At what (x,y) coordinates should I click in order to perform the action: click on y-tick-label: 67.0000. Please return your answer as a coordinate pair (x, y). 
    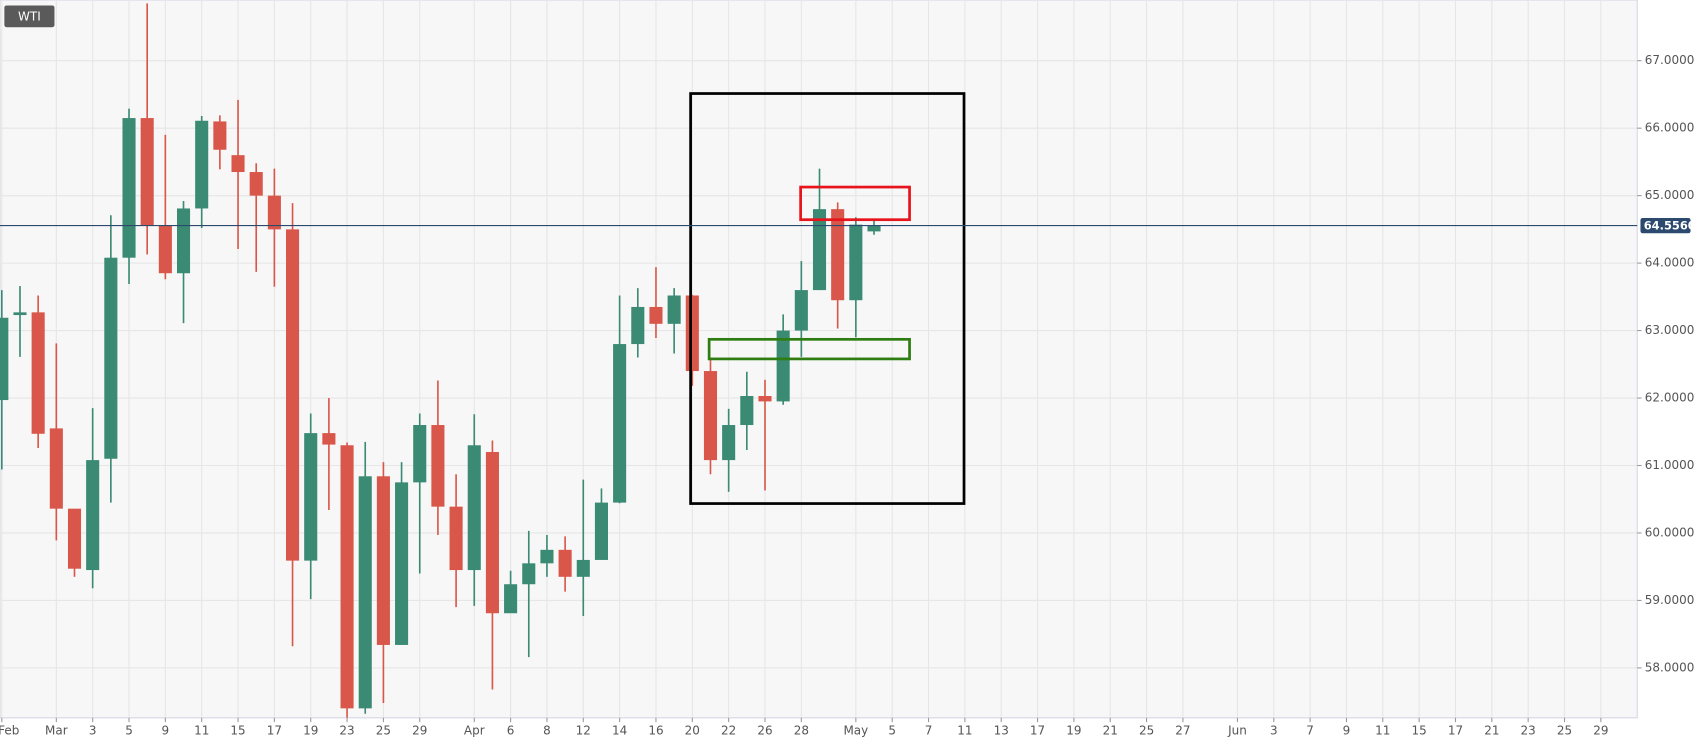
    Looking at the image, I should click on (1670, 60).